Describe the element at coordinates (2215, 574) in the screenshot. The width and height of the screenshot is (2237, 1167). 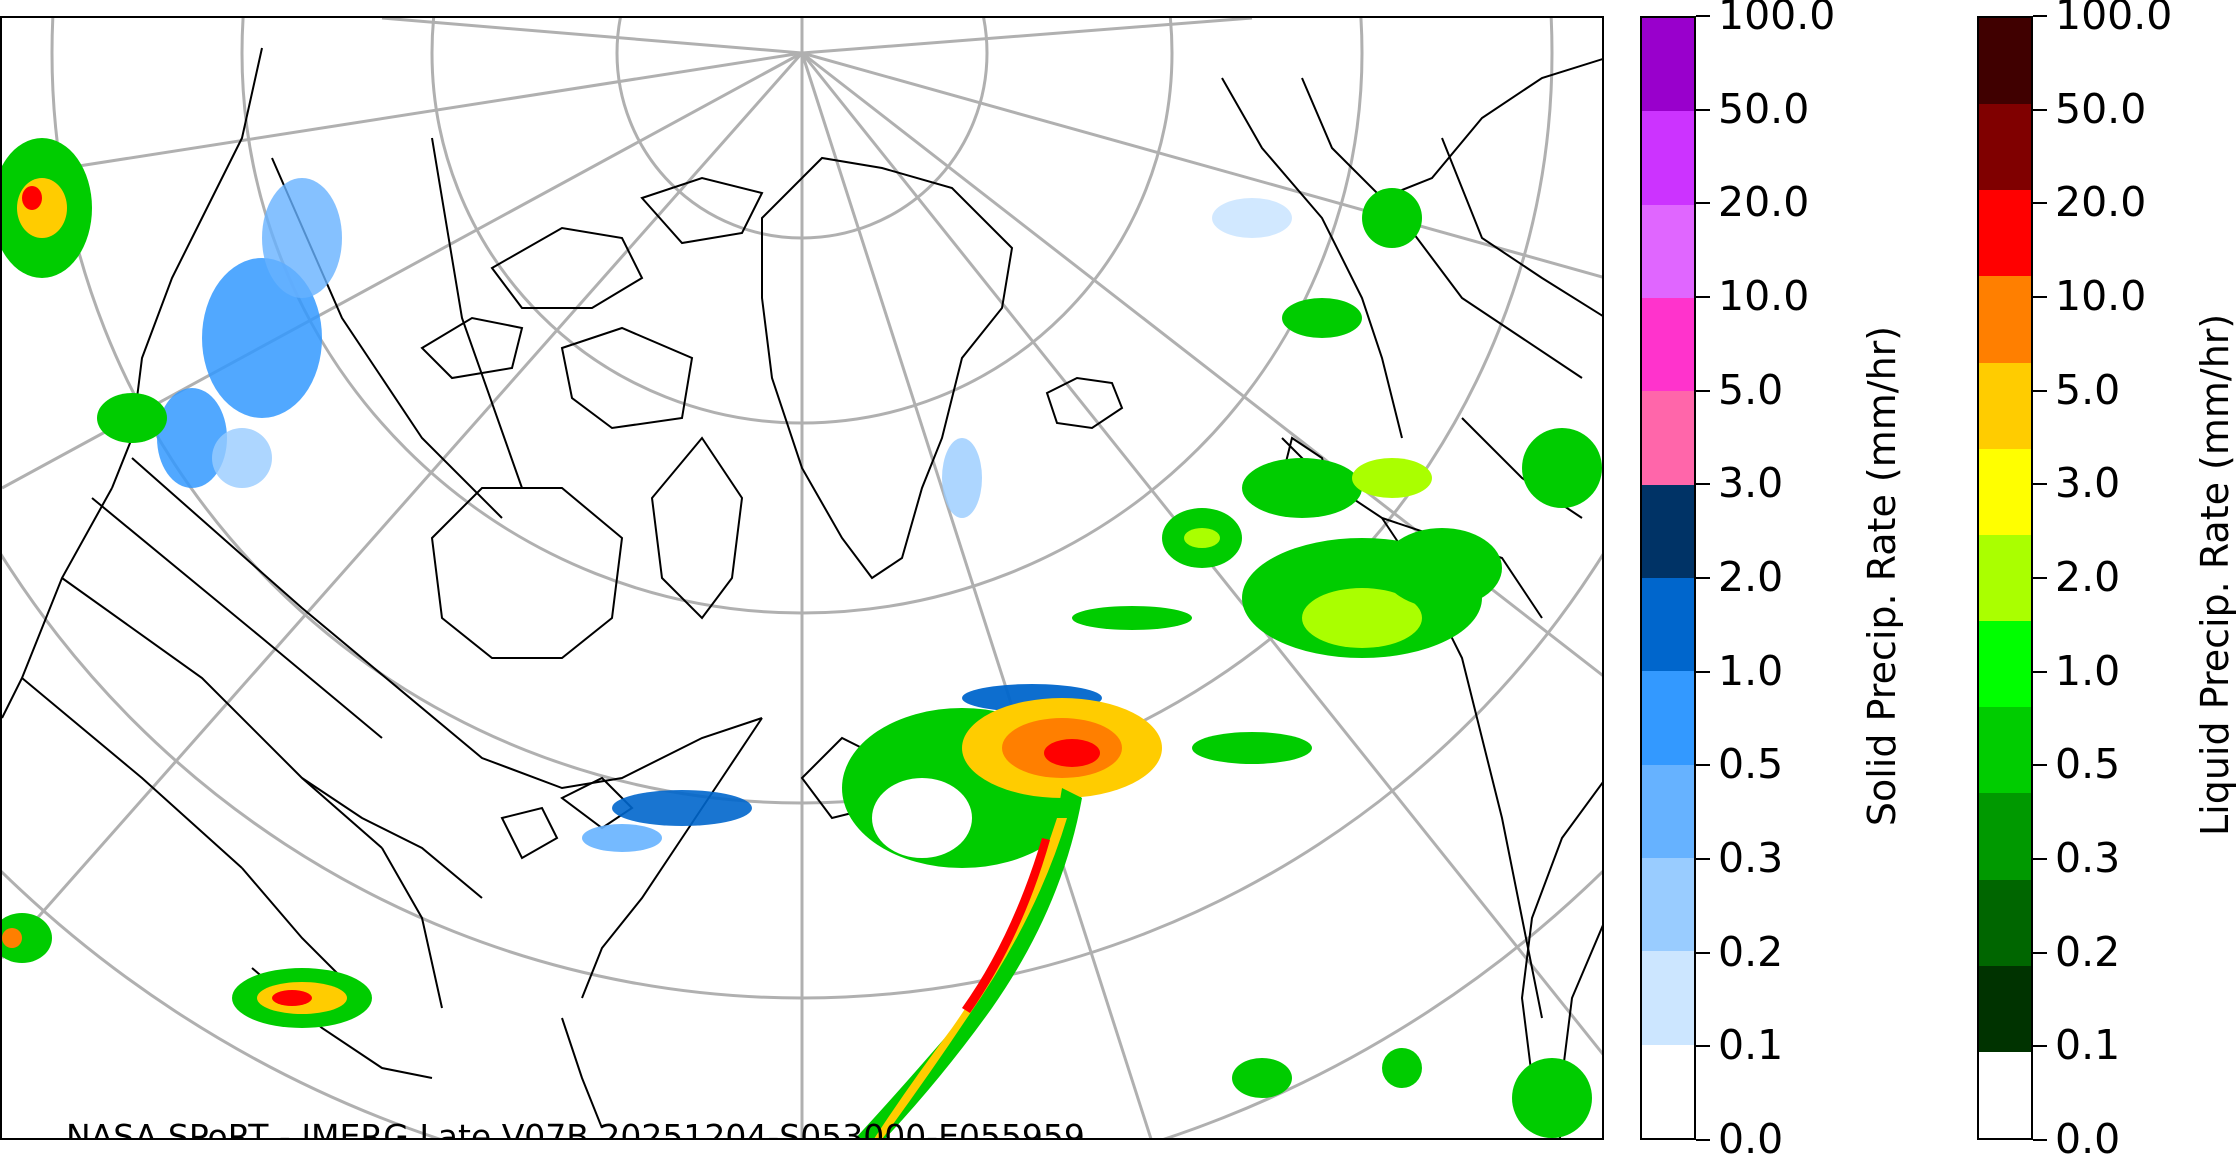
I see `liquid-colorbar-title: Liquid Precip. Rate (mm/hr)` at that location.